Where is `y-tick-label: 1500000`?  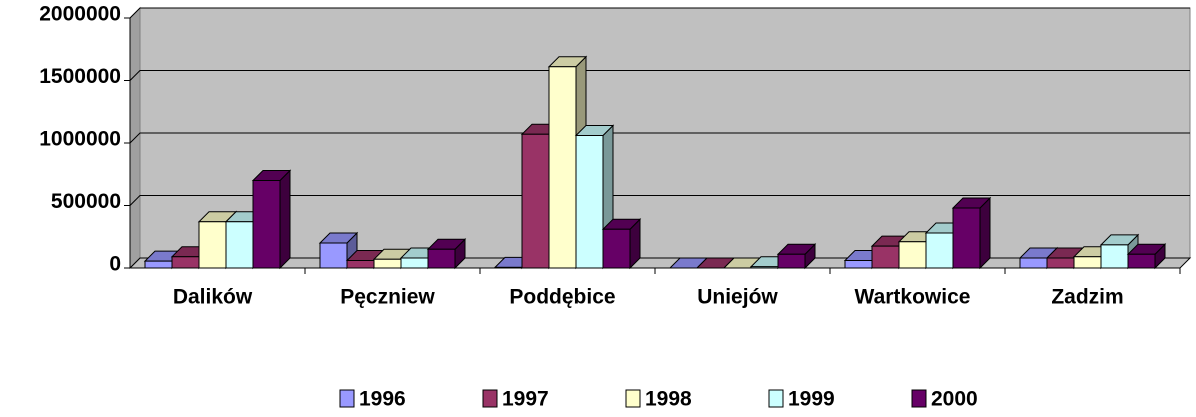
y-tick-label: 1500000 is located at coordinates (80, 76).